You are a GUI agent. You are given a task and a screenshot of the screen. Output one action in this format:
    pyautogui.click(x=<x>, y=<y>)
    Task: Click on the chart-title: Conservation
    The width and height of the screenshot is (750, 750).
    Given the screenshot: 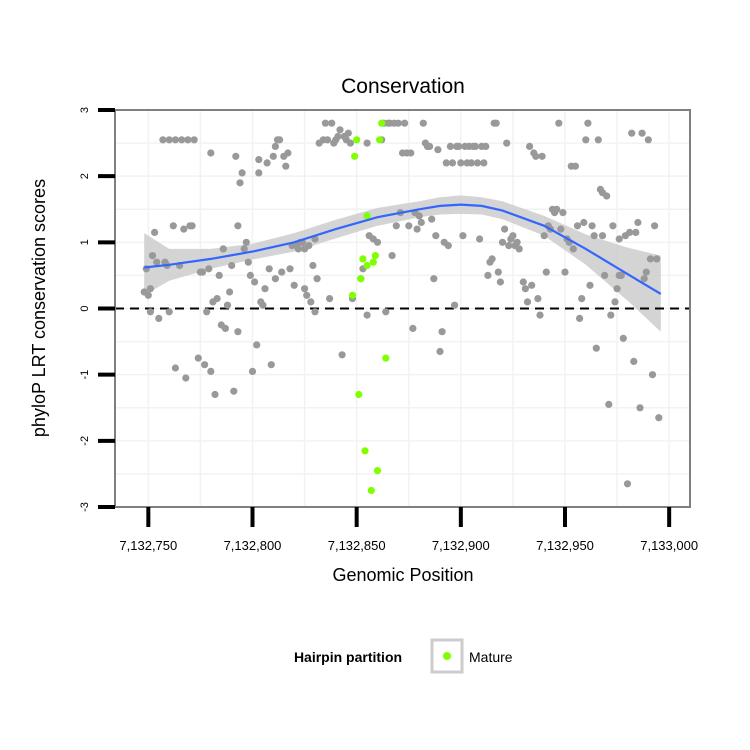 What is the action you would take?
    pyautogui.click(x=403, y=86)
    